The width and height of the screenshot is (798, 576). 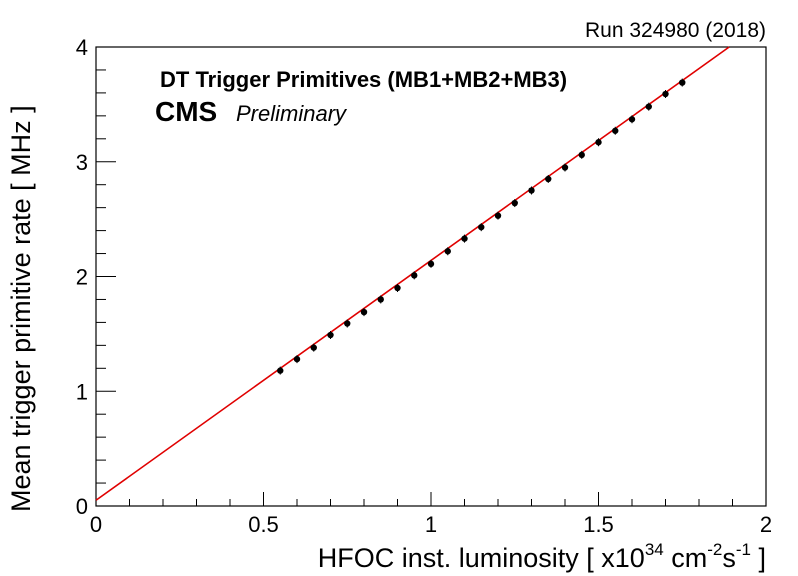 I want to click on y-tick-label: 3, so click(x=82, y=162).